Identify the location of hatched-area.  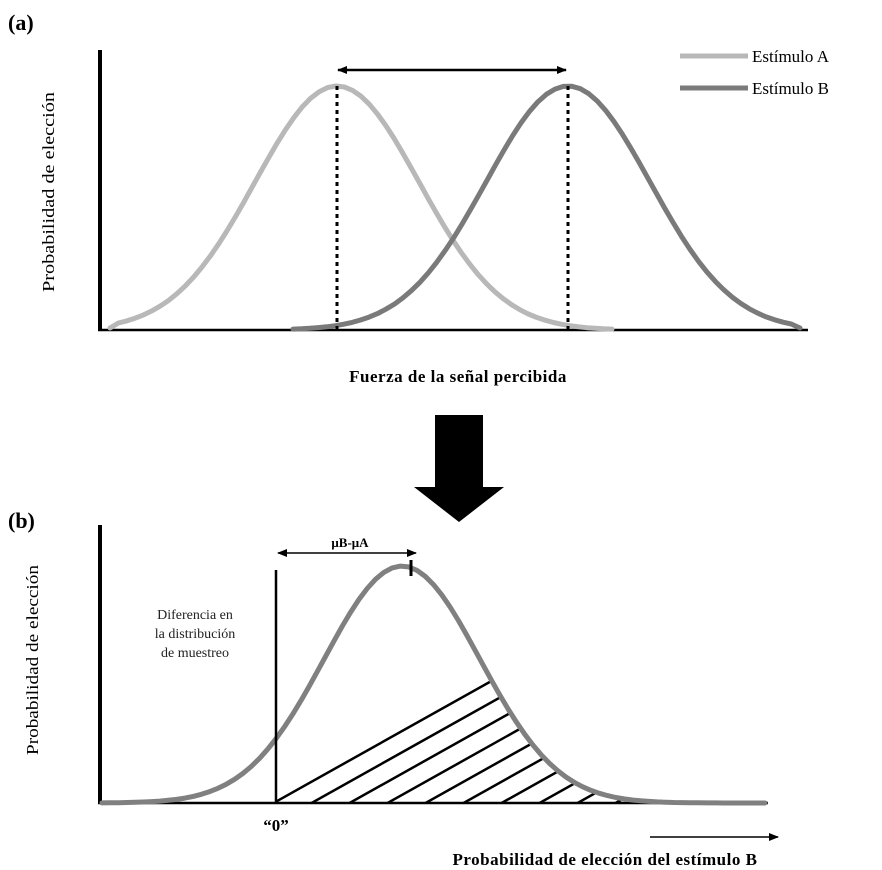
(520, 719).